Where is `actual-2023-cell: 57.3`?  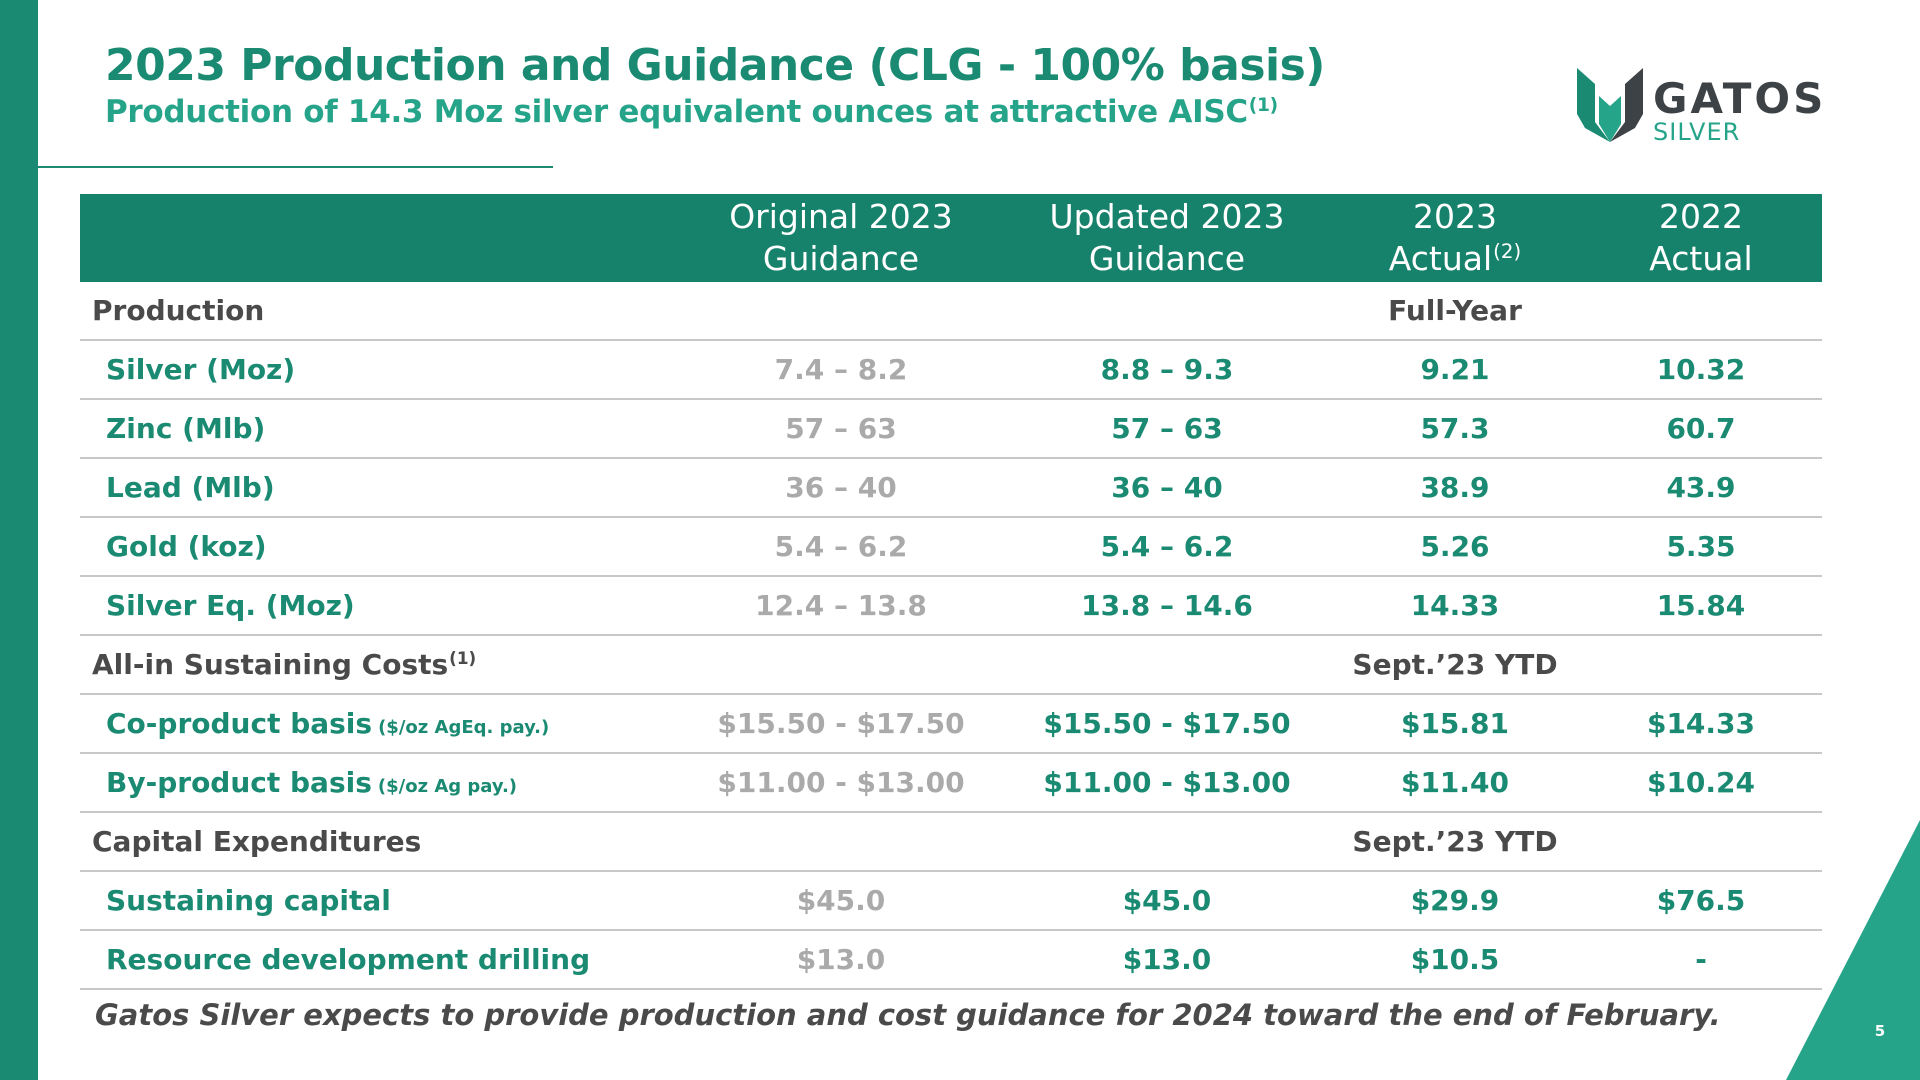 actual-2023-cell: 57.3 is located at coordinates (1455, 429).